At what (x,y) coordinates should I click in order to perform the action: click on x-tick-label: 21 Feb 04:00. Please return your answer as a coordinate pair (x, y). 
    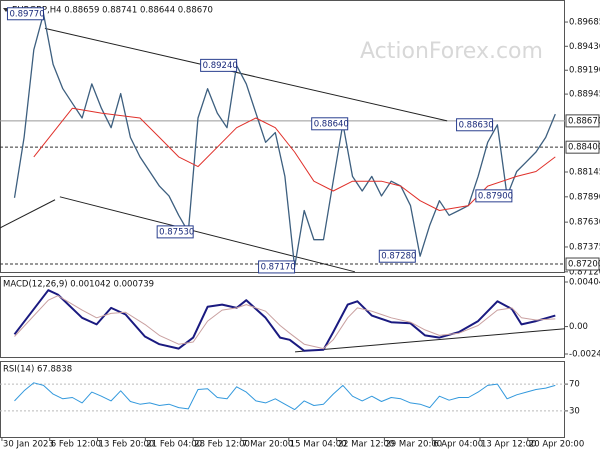
    Looking at the image, I should click on (174, 445).